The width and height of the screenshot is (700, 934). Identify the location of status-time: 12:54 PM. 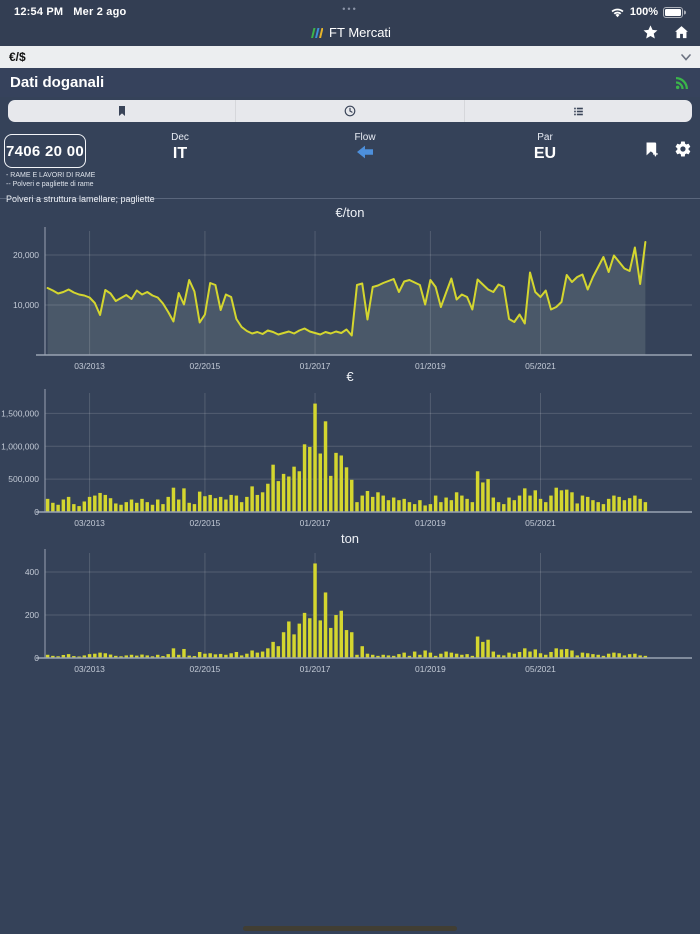
(39, 12).